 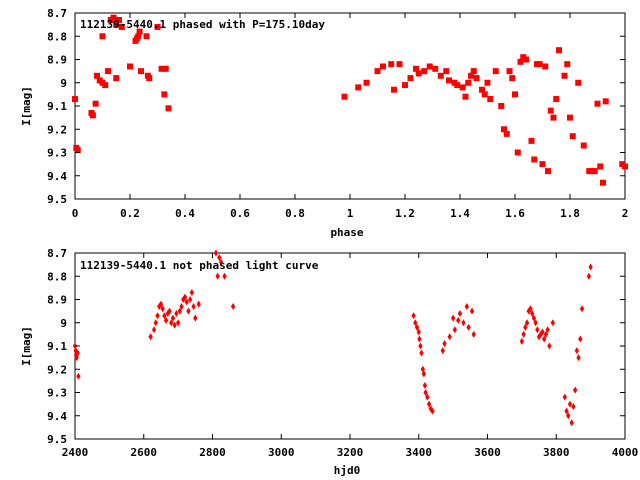 What do you see at coordinates (57, 129) in the screenshot?
I see `phased-y-tick-label: 9.2` at bounding box center [57, 129].